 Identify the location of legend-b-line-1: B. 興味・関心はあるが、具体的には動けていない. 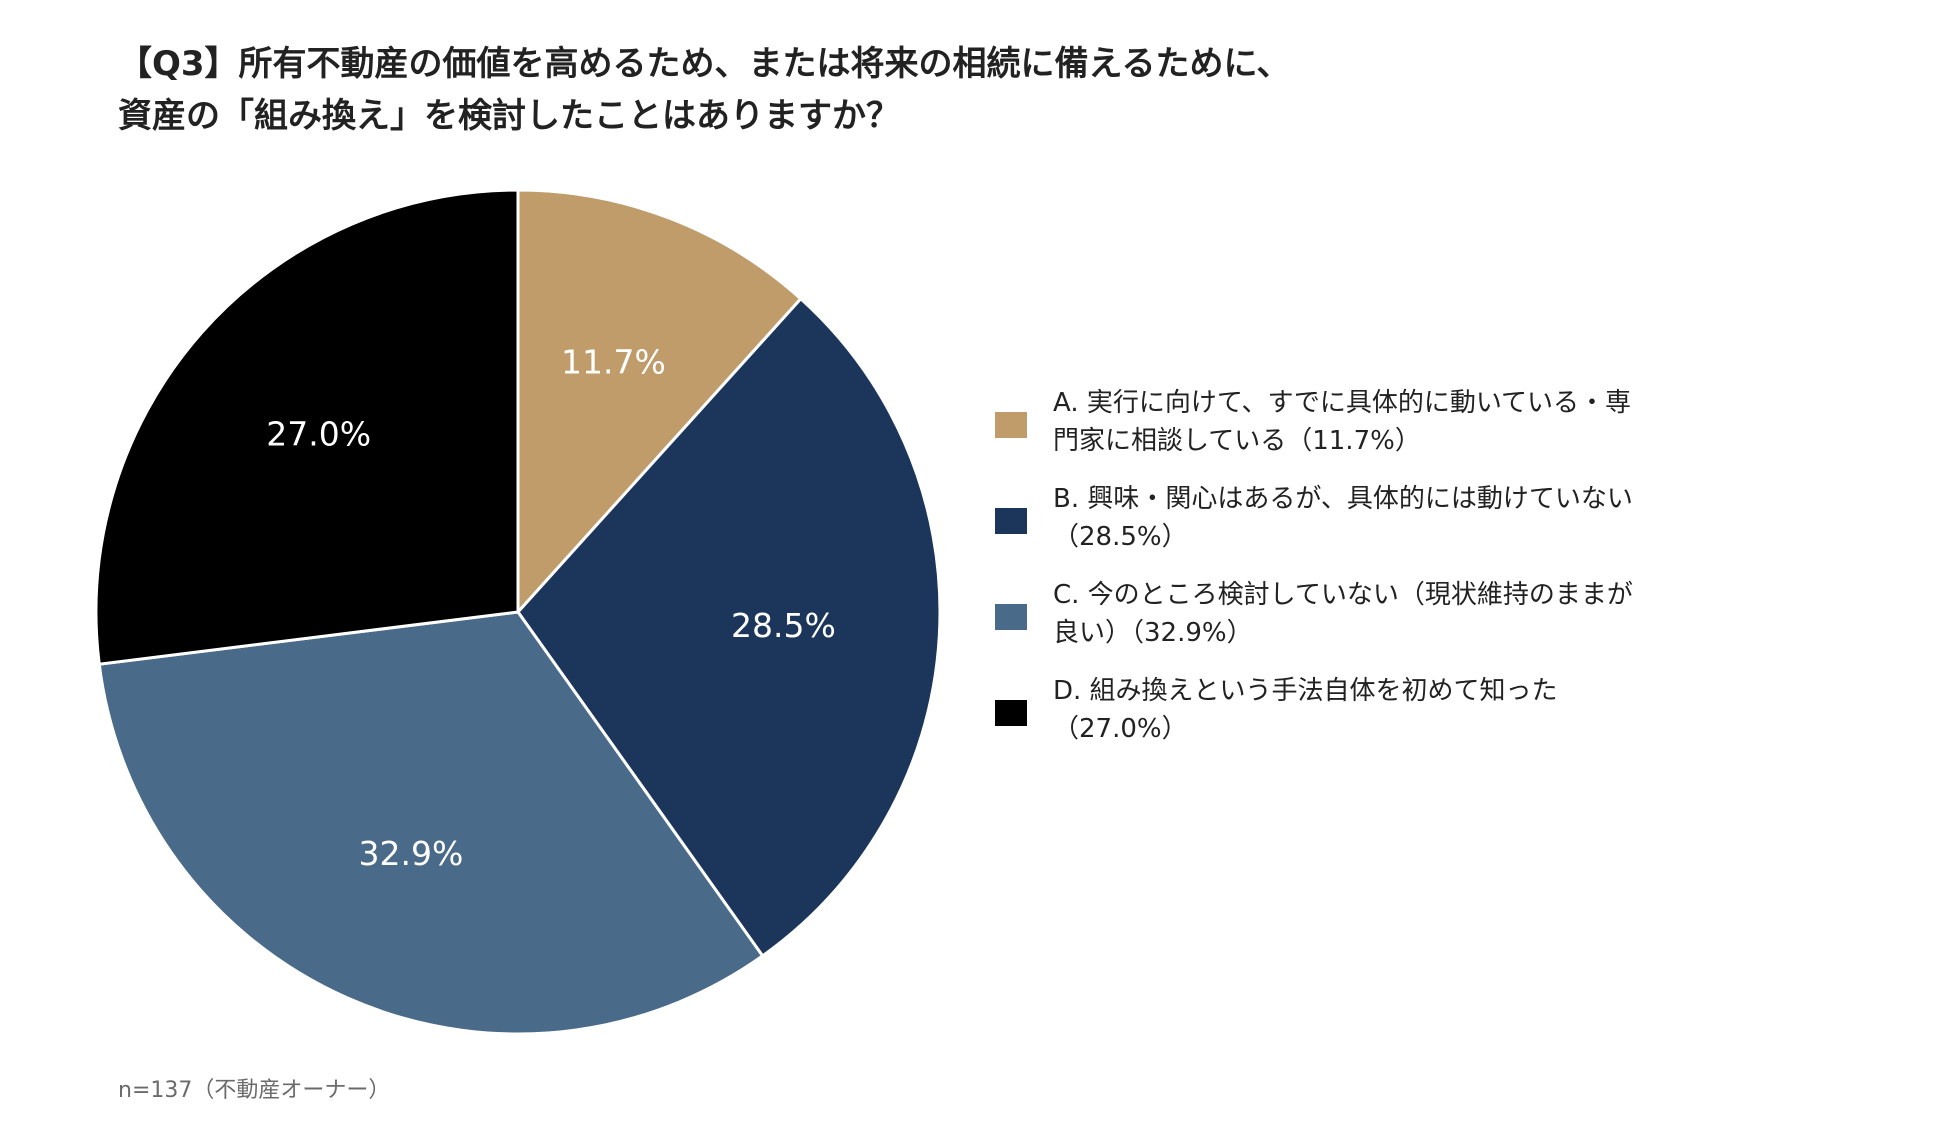
(1343, 499).